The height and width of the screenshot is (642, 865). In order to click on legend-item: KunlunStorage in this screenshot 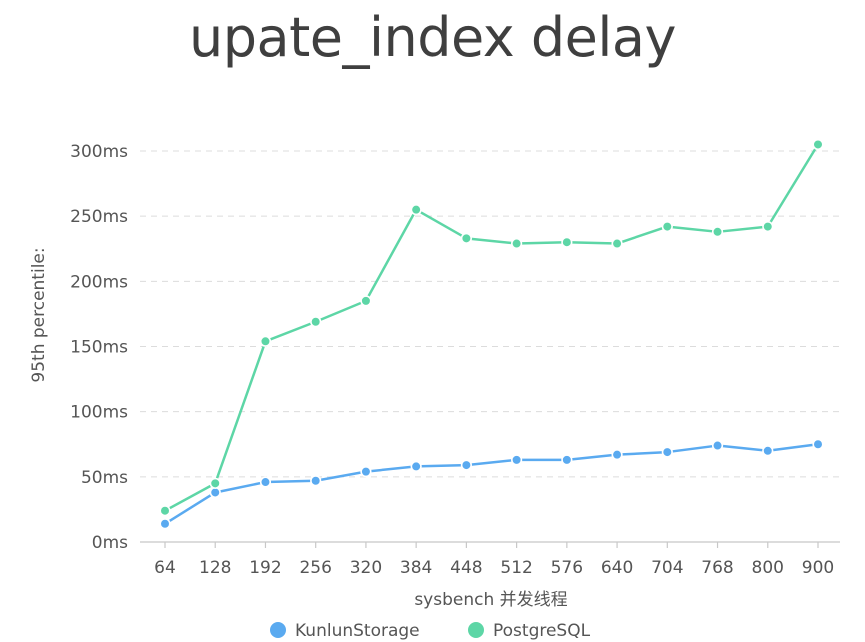, I will do `click(345, 631)`.